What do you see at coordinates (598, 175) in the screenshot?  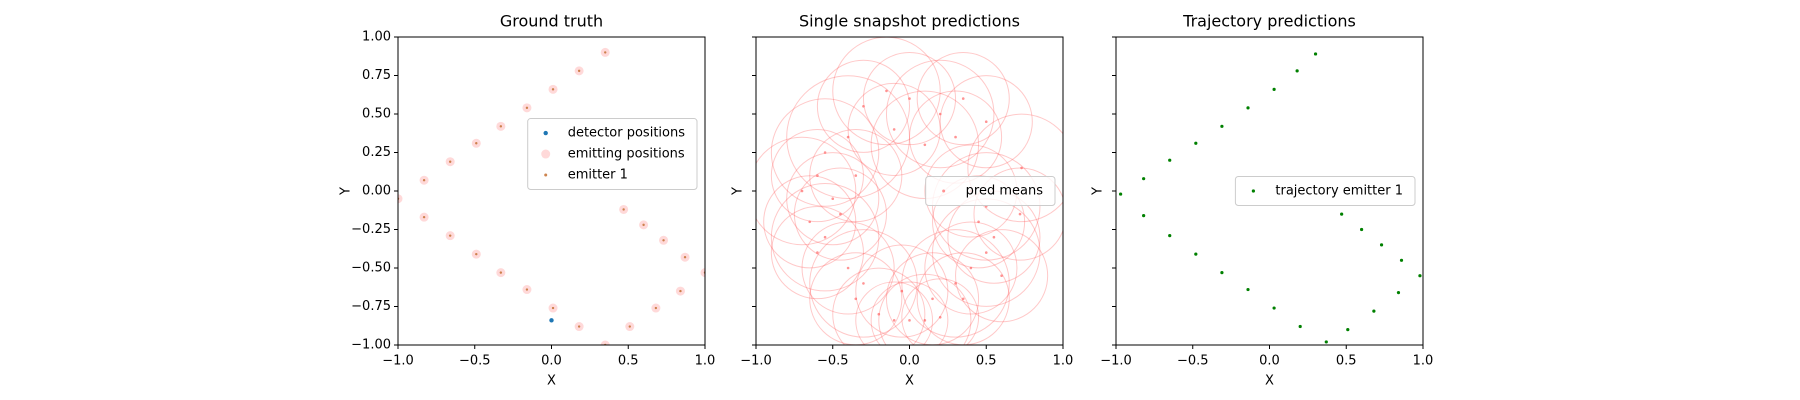 I see `legend-label: emitter 1` at bounding box center [598, 175].